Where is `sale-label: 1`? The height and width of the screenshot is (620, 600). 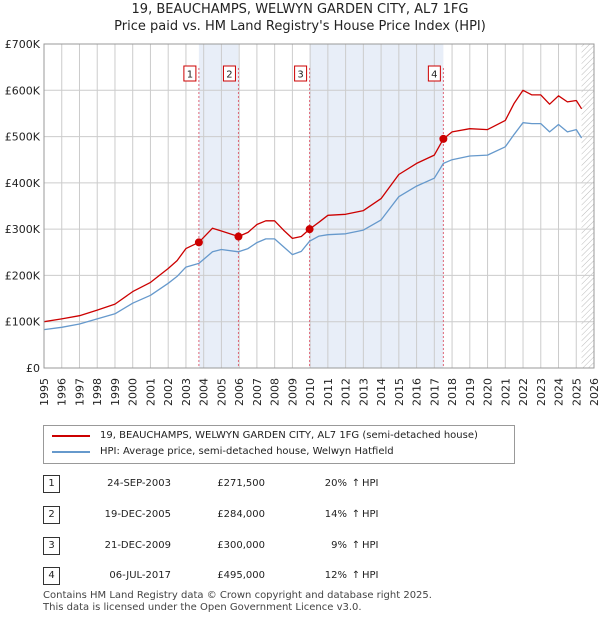
sale-label: 1 is located at coordinates (190, 75).